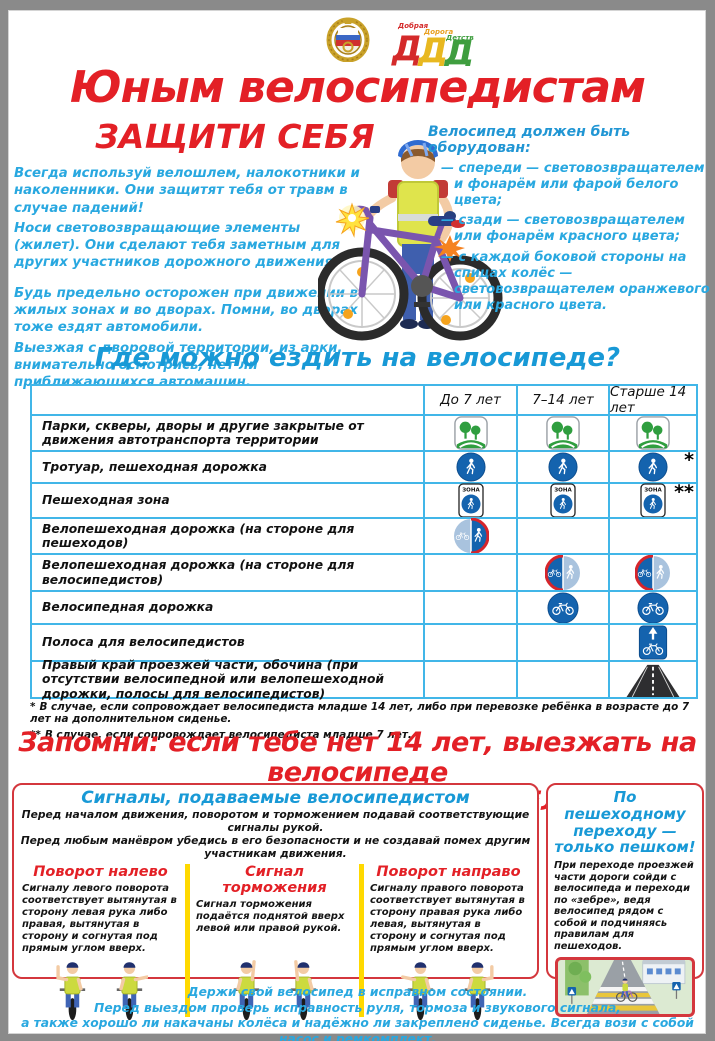  I want to click on table-row-label: Велосипедная дорожка, so click(227, 606).